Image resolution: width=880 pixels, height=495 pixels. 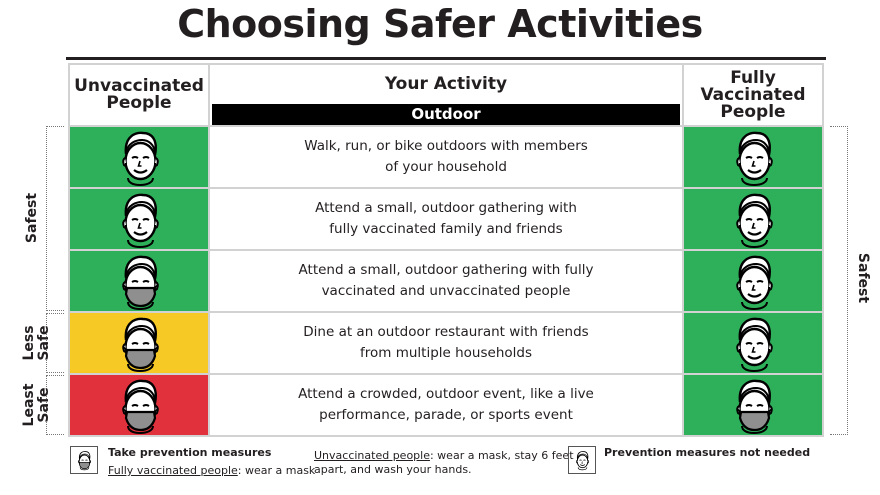 What do you see at coordinates (501, 455) in the screenshot?
I see `legend-unvax-rest1: : wear a mask, stay 6 feet` at bounding box center [501, 455].